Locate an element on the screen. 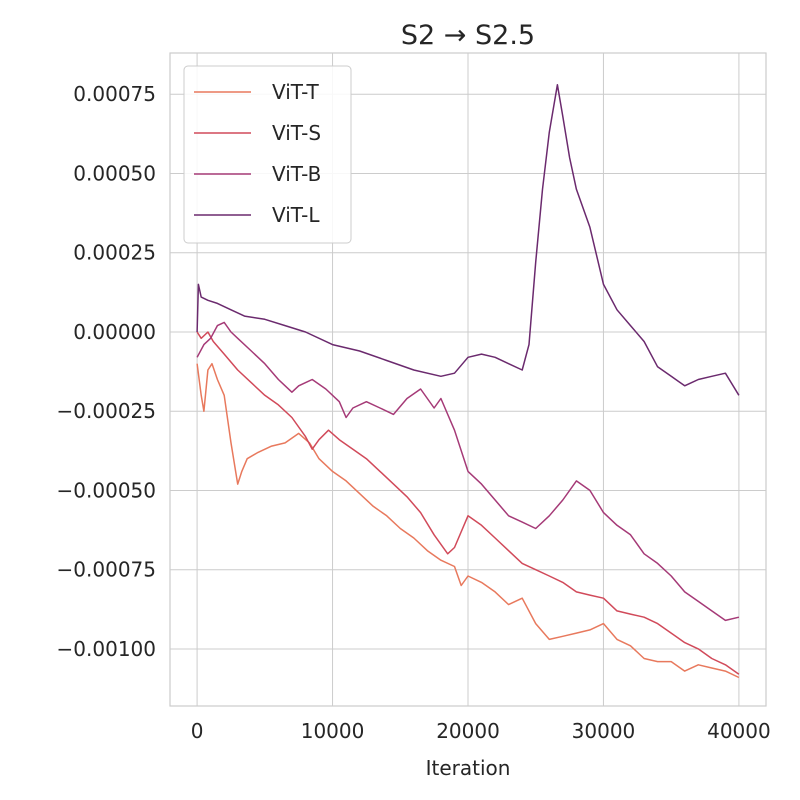 This screenshot has width=800, height=800. x-tick-label: 30000 is located at coordinates (604, 731).